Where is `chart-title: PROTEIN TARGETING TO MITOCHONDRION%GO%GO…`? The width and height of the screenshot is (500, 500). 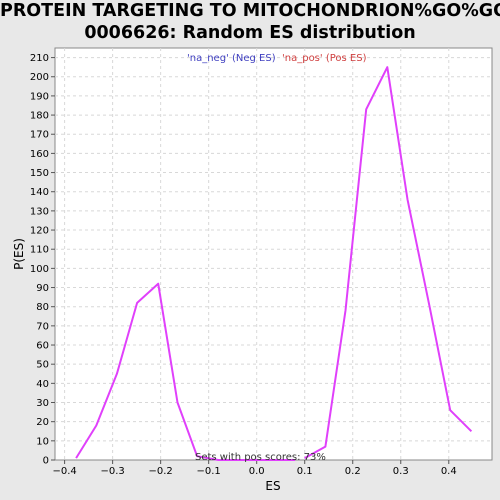 chart-title: PROTEIN TARGETING TO MITOCHONDRION%GO%GO… is located at coordinates (250, 22).